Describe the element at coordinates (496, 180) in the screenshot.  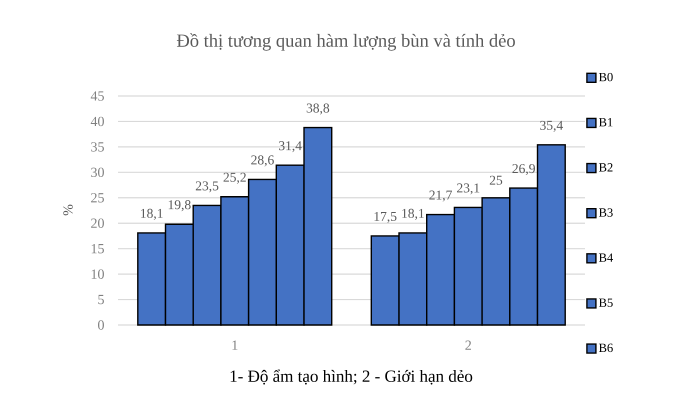
I see `data-label: 25` at that location.